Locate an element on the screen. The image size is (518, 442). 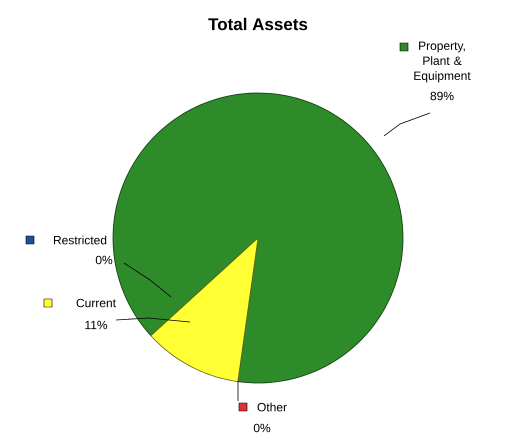
legend-label: Property, Plant & Equipment is located at coordinates (442, 62).